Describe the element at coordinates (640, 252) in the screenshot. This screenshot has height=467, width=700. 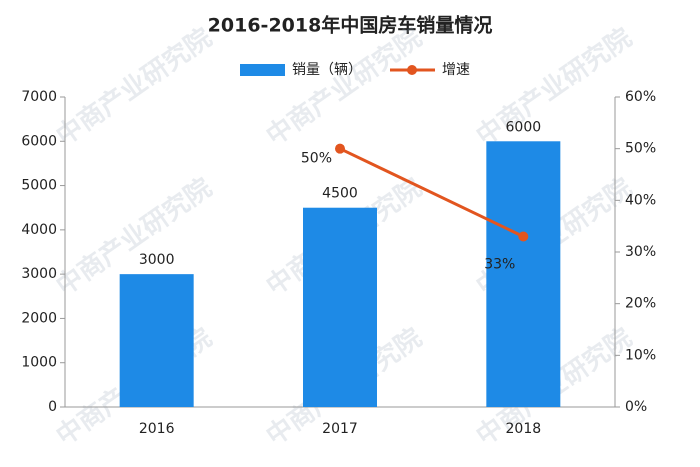
I see `y2-tick-label: 30%` at that location.